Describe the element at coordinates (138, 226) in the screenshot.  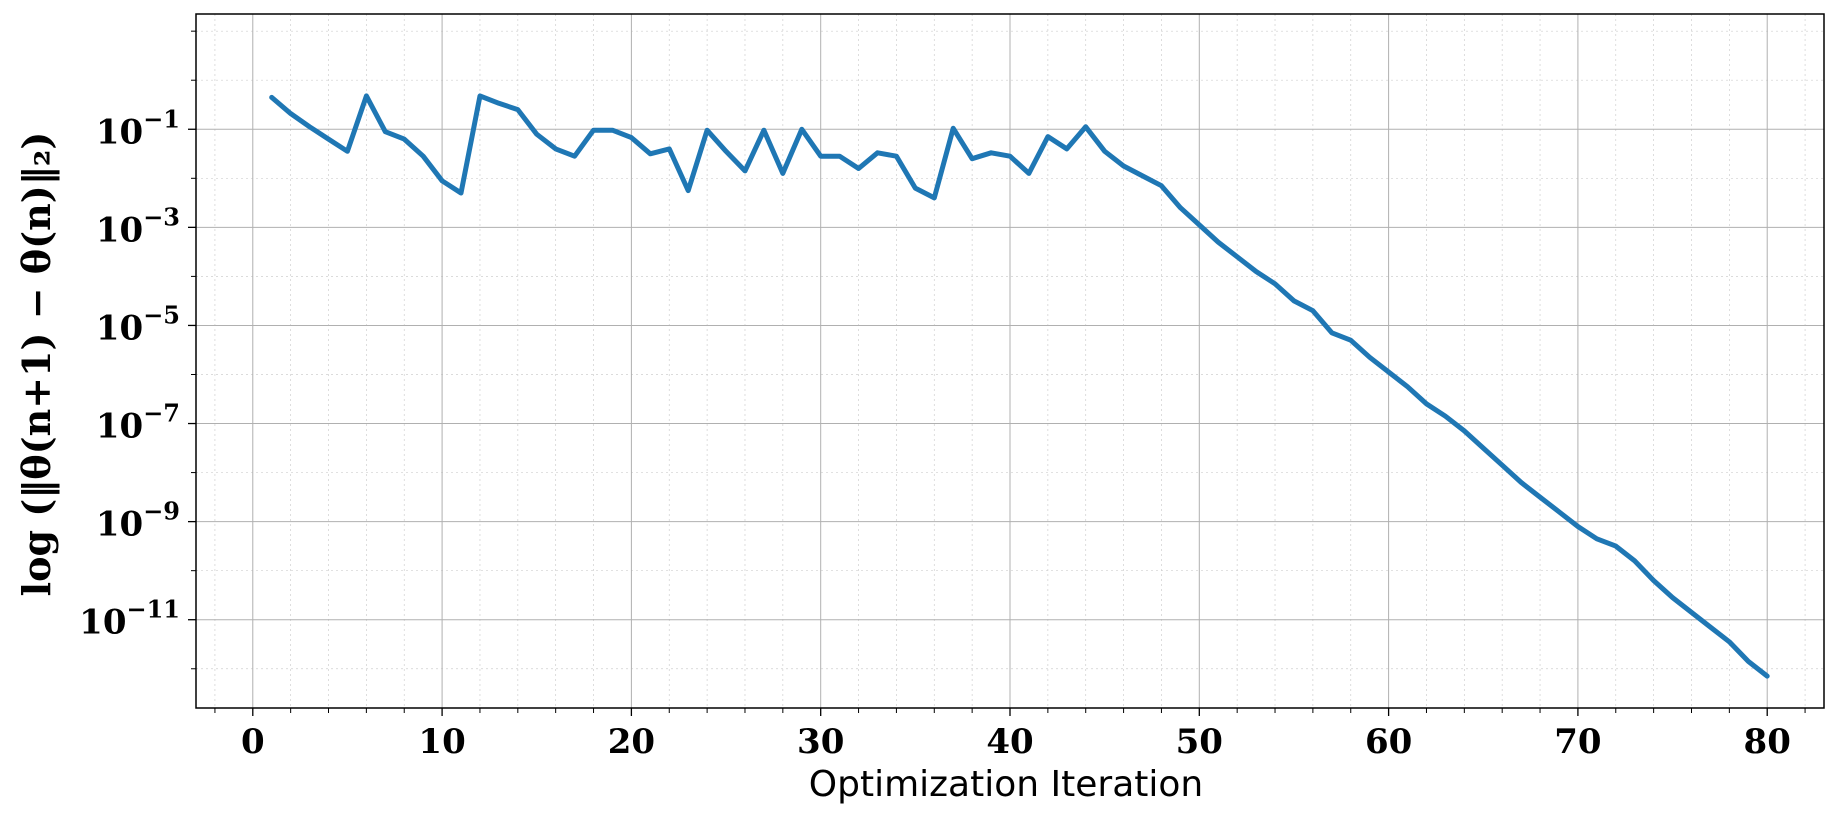
I see `y-tick-label: 10⁻³` at that location.